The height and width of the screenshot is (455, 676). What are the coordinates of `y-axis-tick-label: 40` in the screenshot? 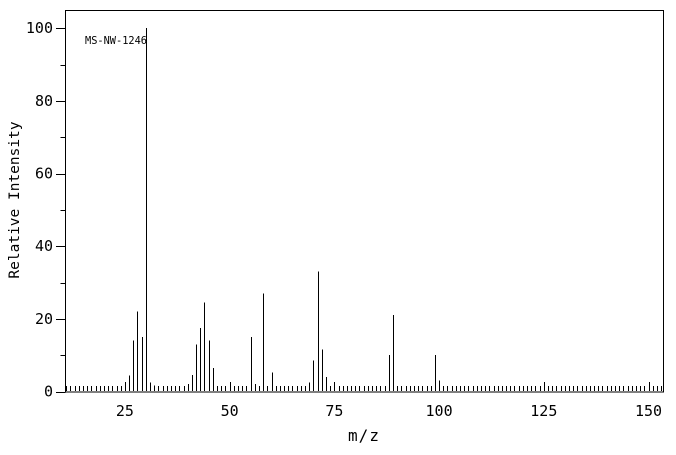 It's located at (44, 246).